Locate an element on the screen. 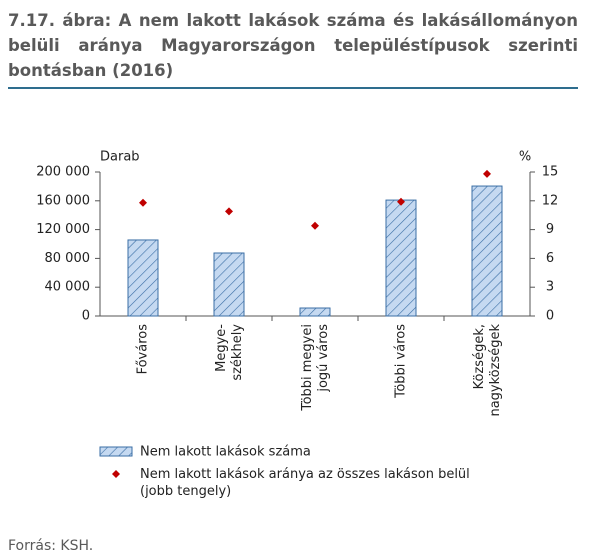 The height and width of the screenshot is (560, 599). y2-axis-label: % is located at coordinates (525, 157).